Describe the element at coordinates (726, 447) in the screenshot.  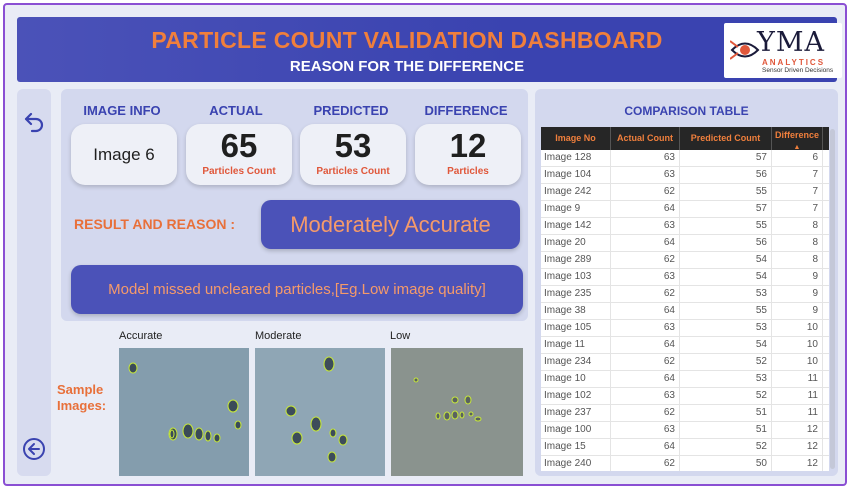
I see `table-cell: 52` at that location.